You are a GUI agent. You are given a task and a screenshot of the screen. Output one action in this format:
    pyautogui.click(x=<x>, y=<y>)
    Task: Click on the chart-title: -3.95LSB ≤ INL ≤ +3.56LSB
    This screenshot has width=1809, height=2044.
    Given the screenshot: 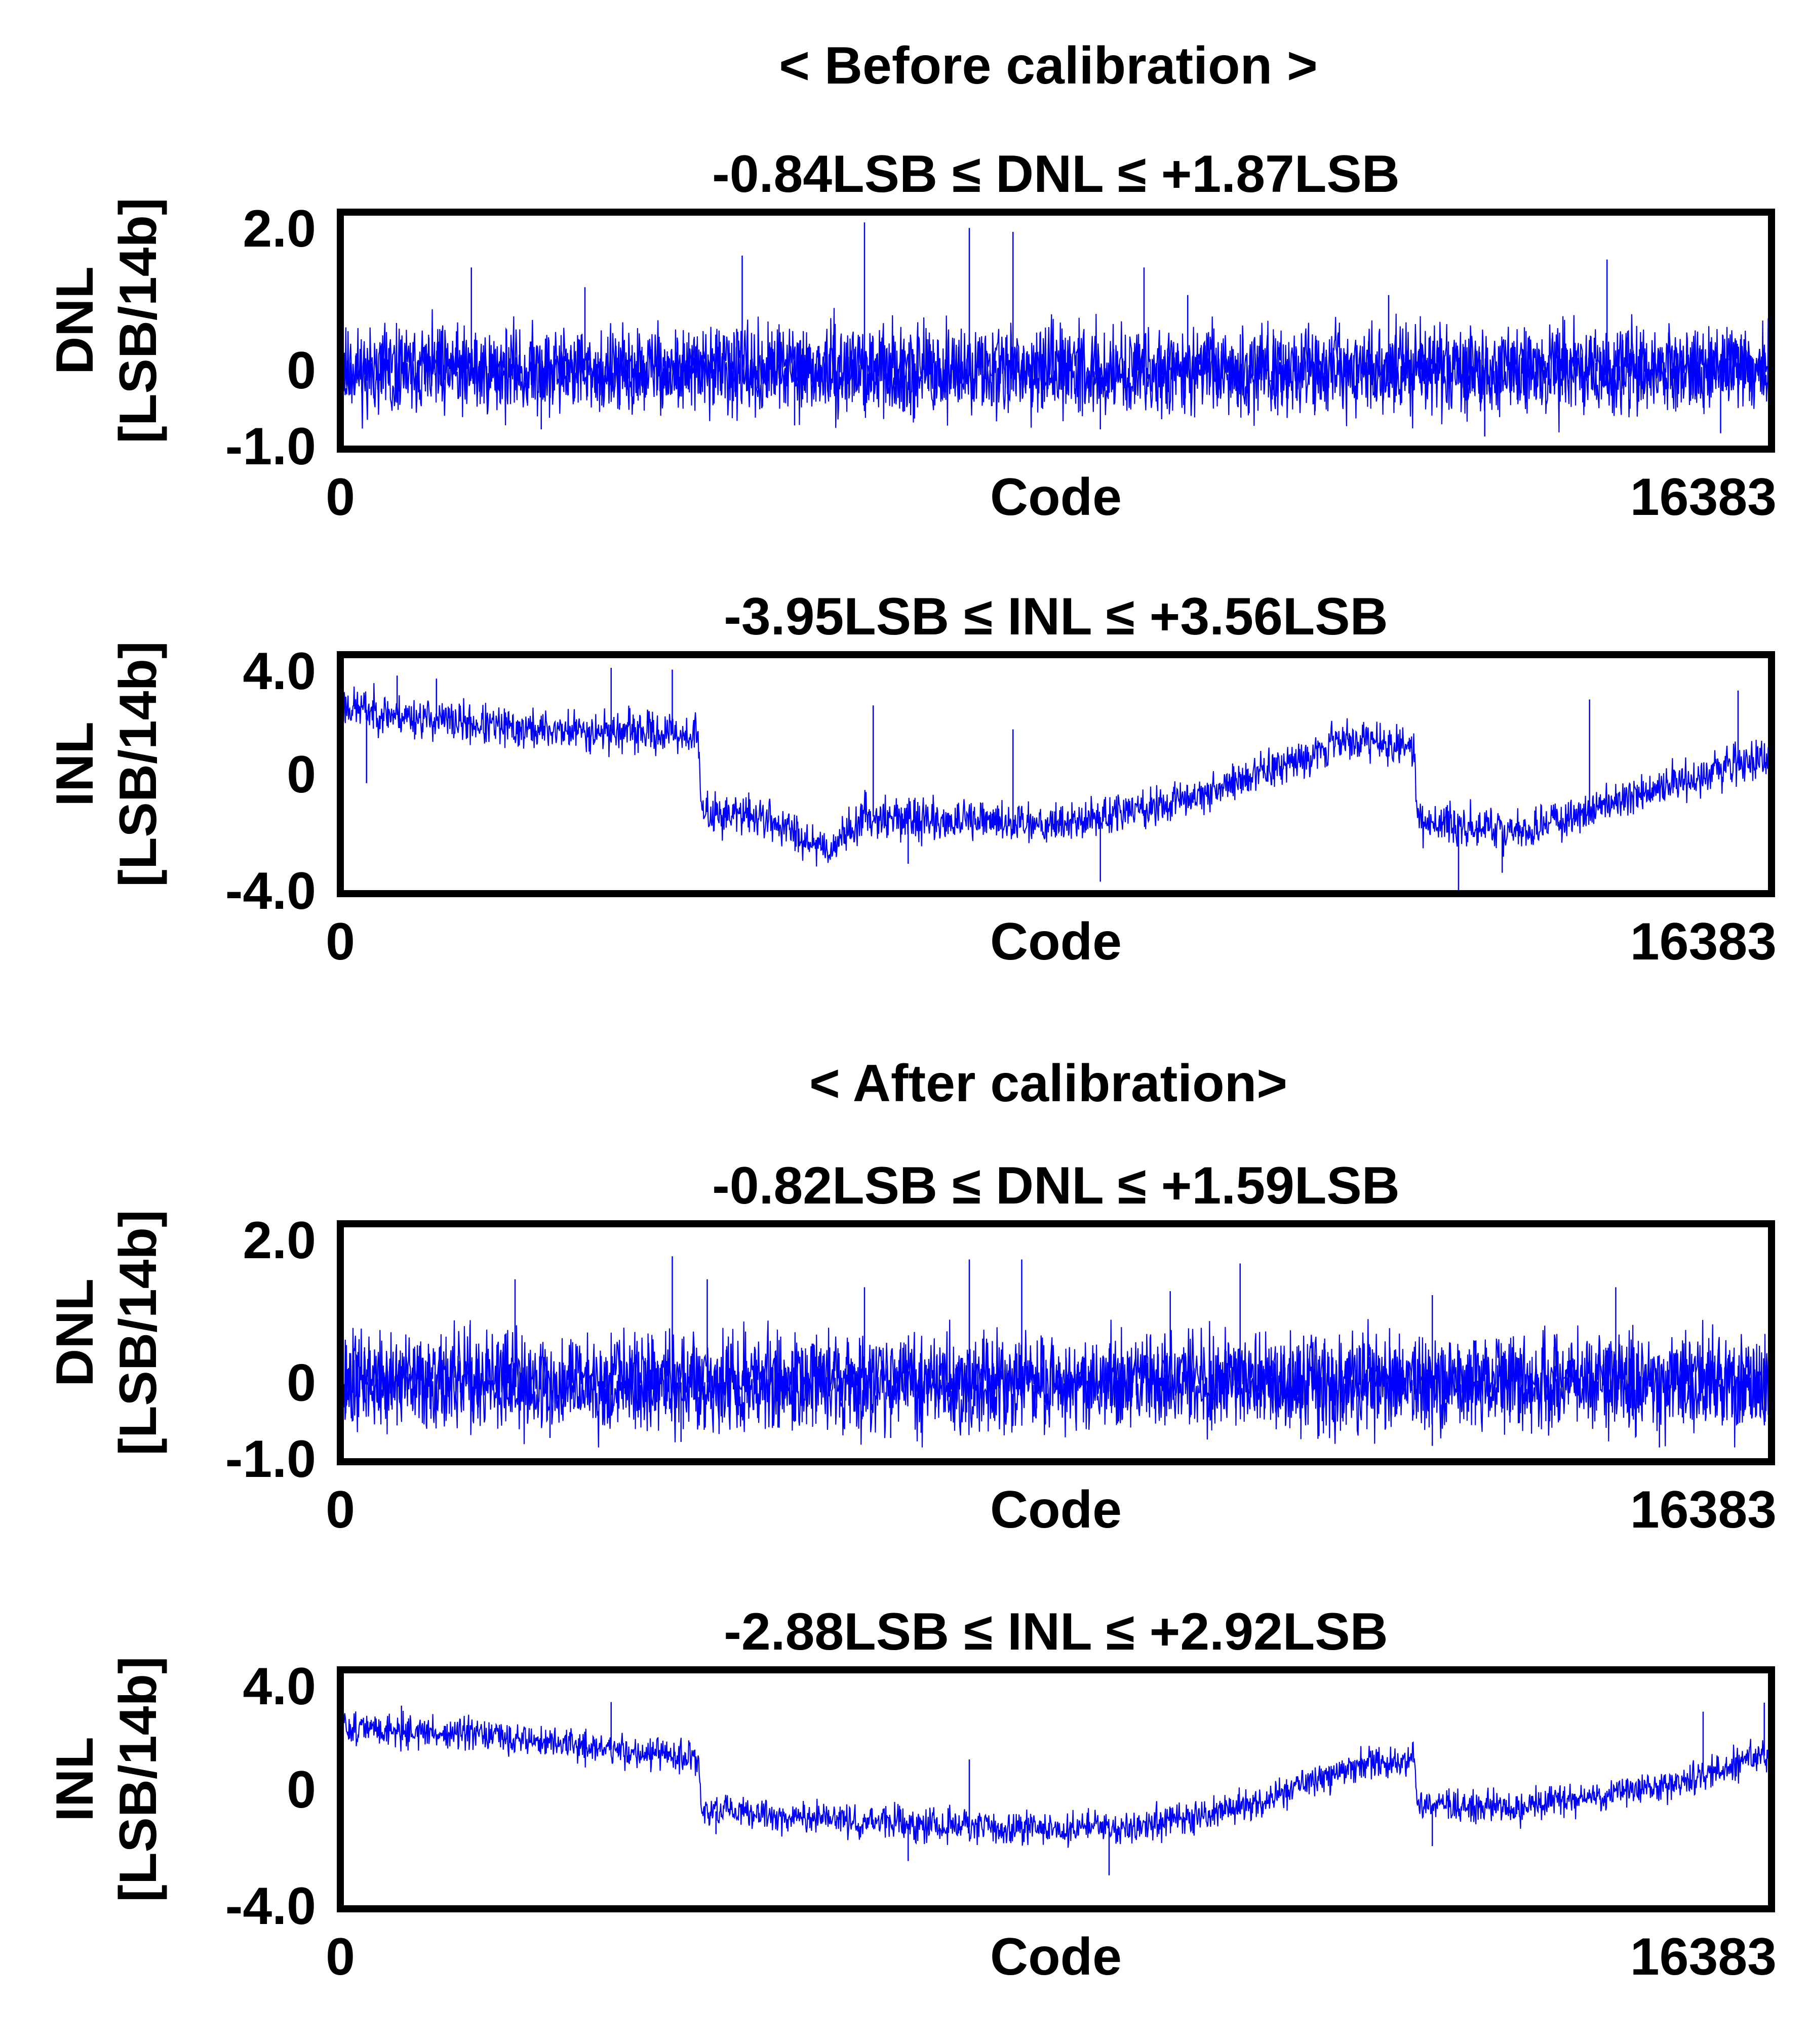 What is the action you would take?
    pyautogui.click(x=1056, y=617)
    